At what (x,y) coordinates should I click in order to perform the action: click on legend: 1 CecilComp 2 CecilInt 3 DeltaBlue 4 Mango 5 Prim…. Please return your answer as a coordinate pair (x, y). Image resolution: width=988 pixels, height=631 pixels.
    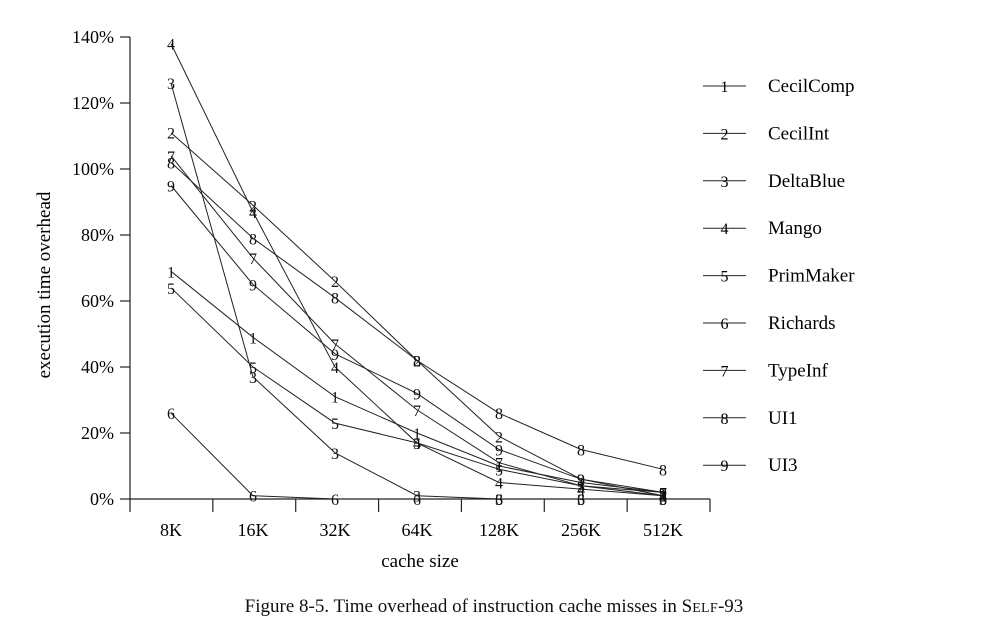
    Looking at the image, I should click on (779, 276).